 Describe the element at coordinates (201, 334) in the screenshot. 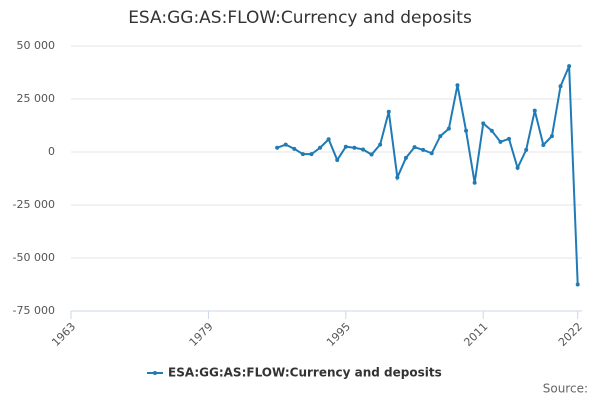

I see `x-tick-label: 1979` at that location.